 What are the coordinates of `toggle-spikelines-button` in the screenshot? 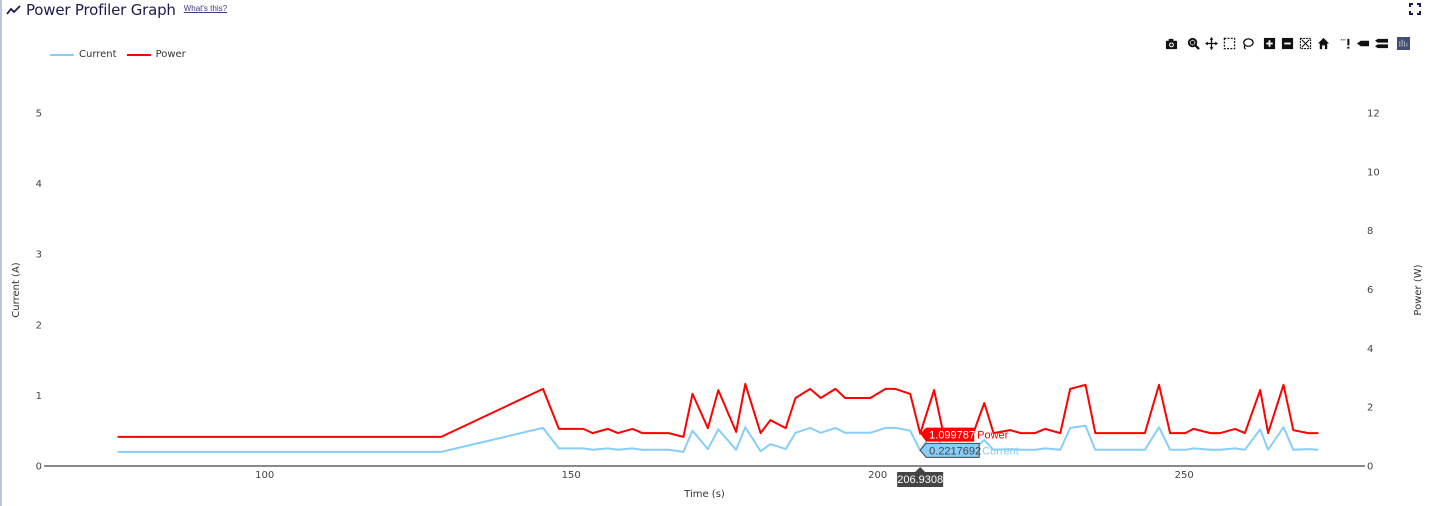 It's located at (1345, 43).